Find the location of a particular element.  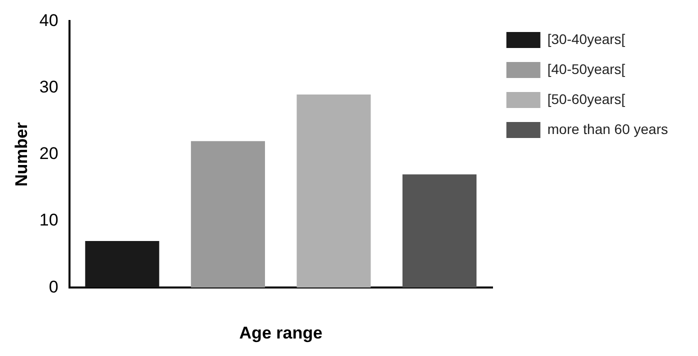

x-axis-title: Age range is located at coordinates (280, 332).